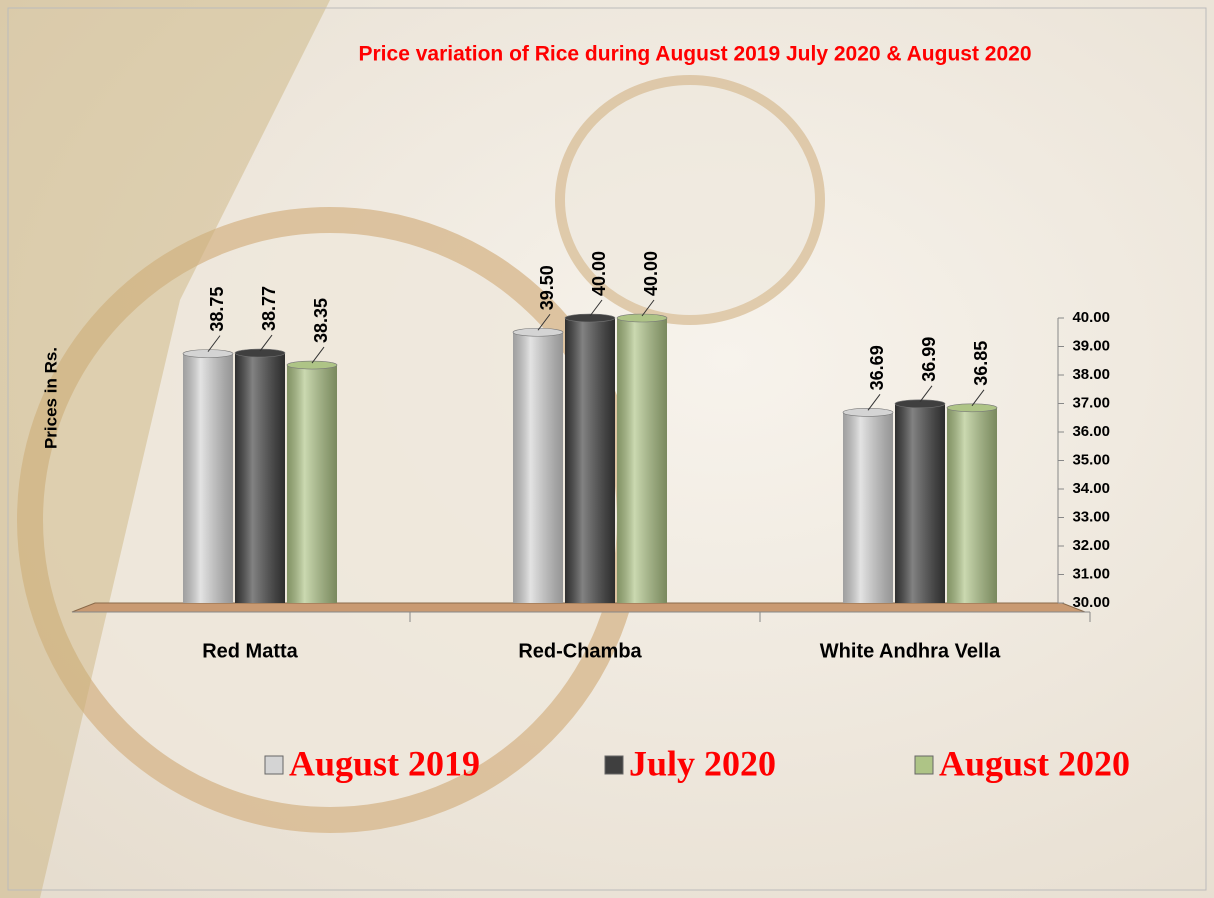 The height and width of the screenshot is (898, 1214). What do you see at coordinates (1091, 374) in the screenshot?
I see `y-tick-label: 38.00` at bounding box center [1091, 374].